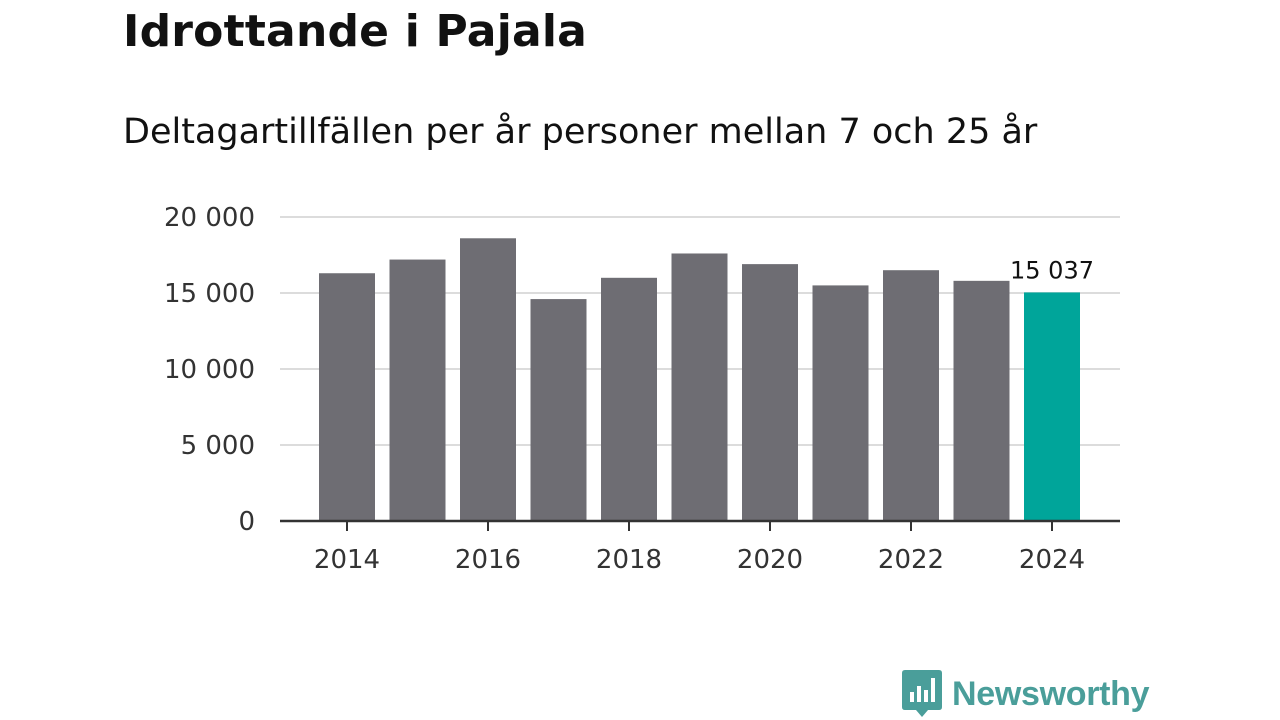 The image size is (1280, 720). I want to click on y-tick-label: 10 000, so click(209, 370).